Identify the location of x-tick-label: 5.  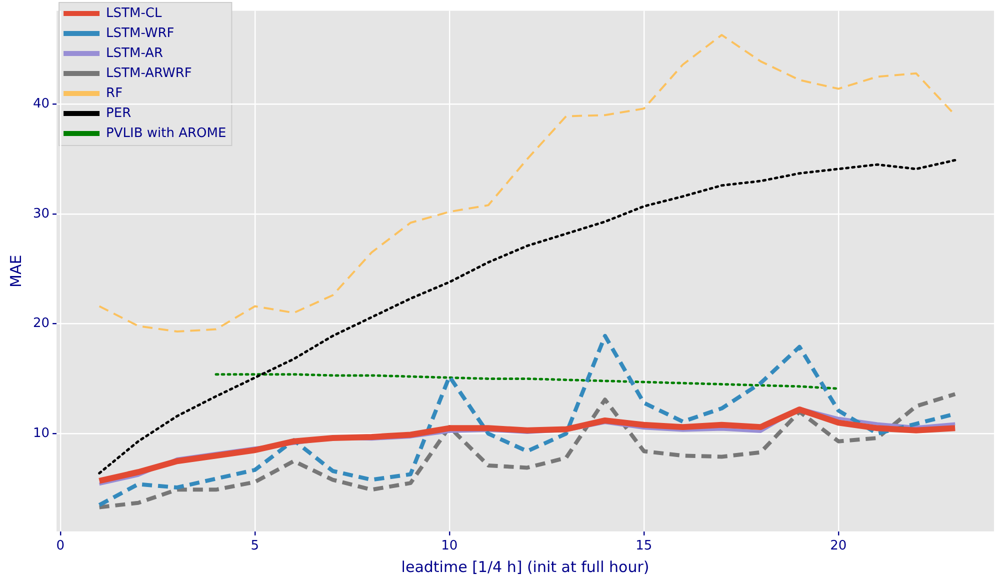
(255, 546).